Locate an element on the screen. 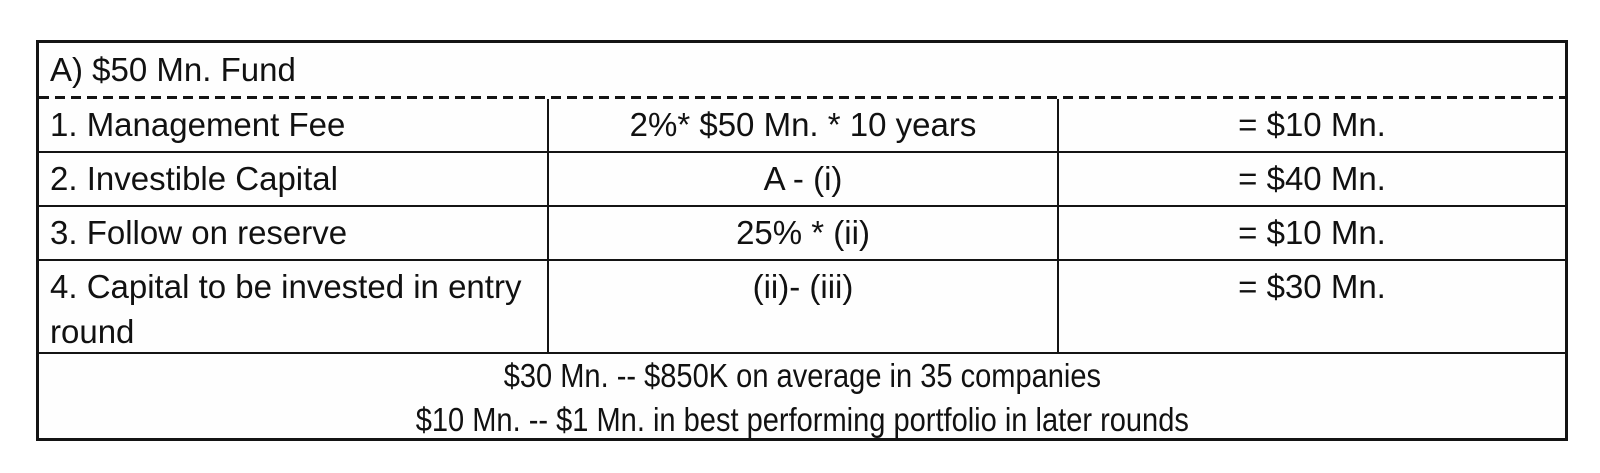 Image resolution: width=1600 pixels, height=473 pixels. row2-formula: A - (i) is located at coordinates (803, 179).